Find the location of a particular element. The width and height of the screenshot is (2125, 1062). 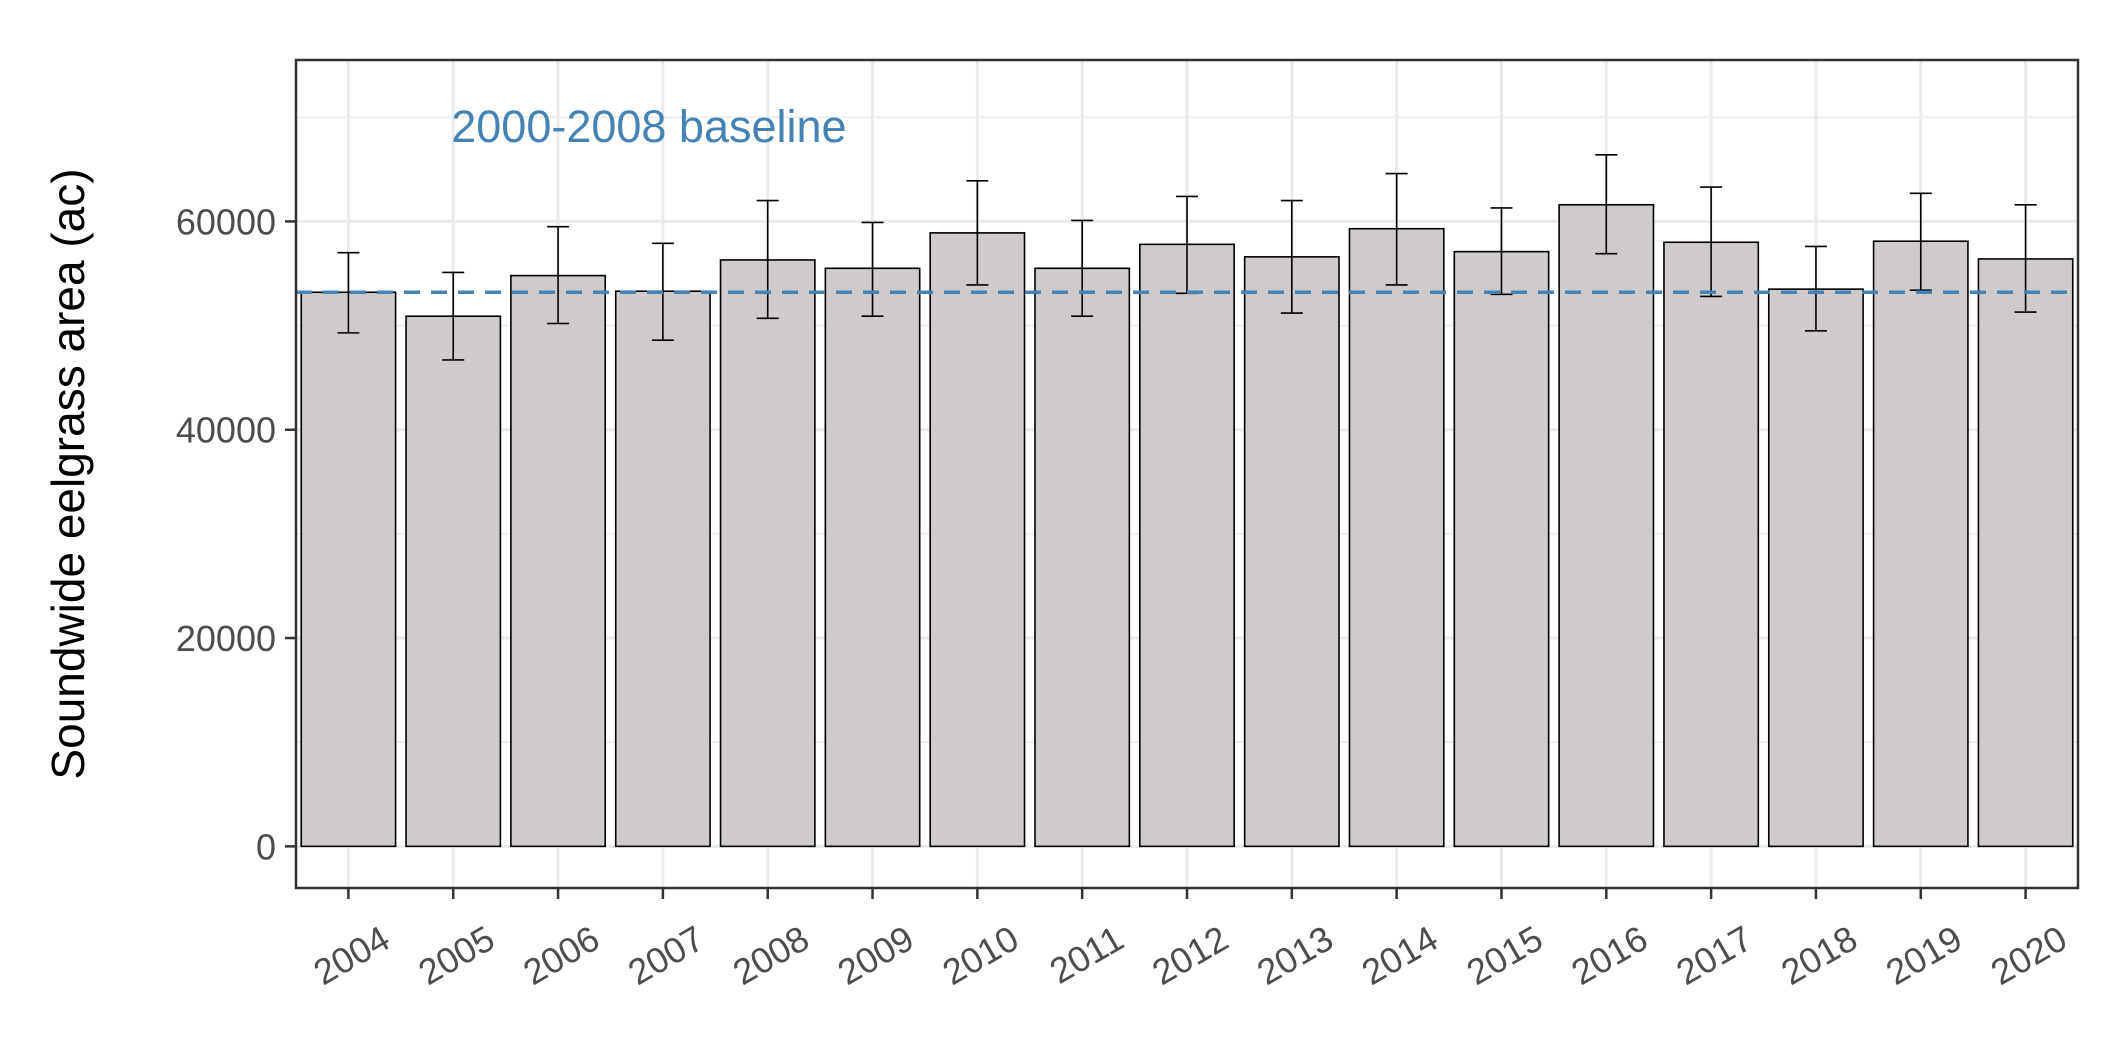

x-tick-label: 2007 is located at coordinates (666, 955).